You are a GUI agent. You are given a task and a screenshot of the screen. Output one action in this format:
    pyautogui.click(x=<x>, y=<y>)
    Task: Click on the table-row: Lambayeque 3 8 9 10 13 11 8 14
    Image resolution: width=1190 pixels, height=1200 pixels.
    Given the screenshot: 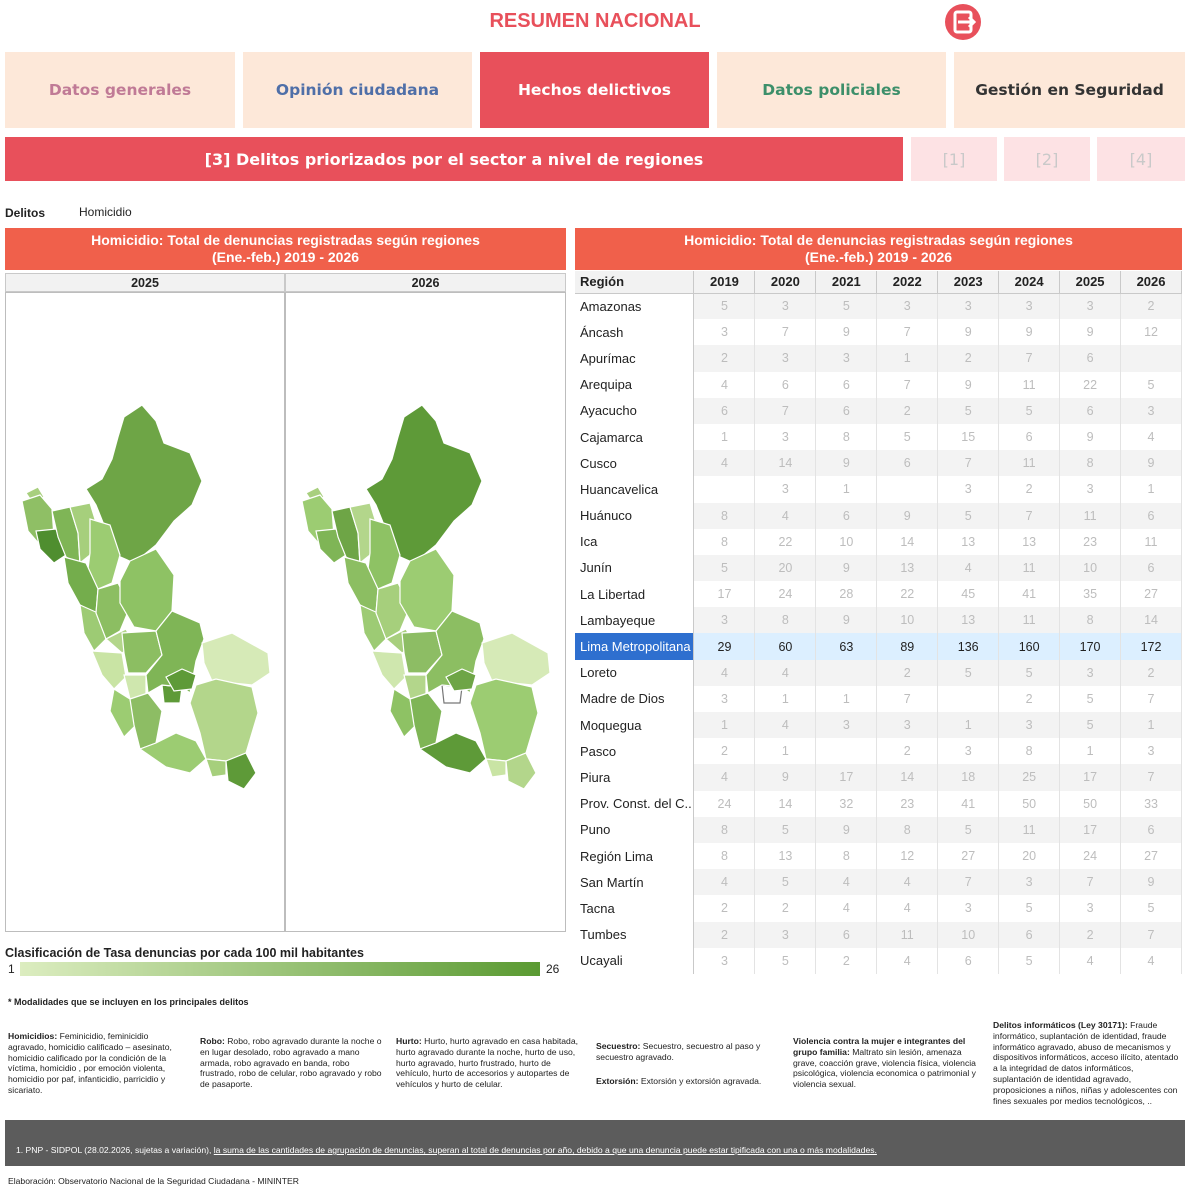 What is the action you would take?
    pyautogui.click(x=878, y=620)
    